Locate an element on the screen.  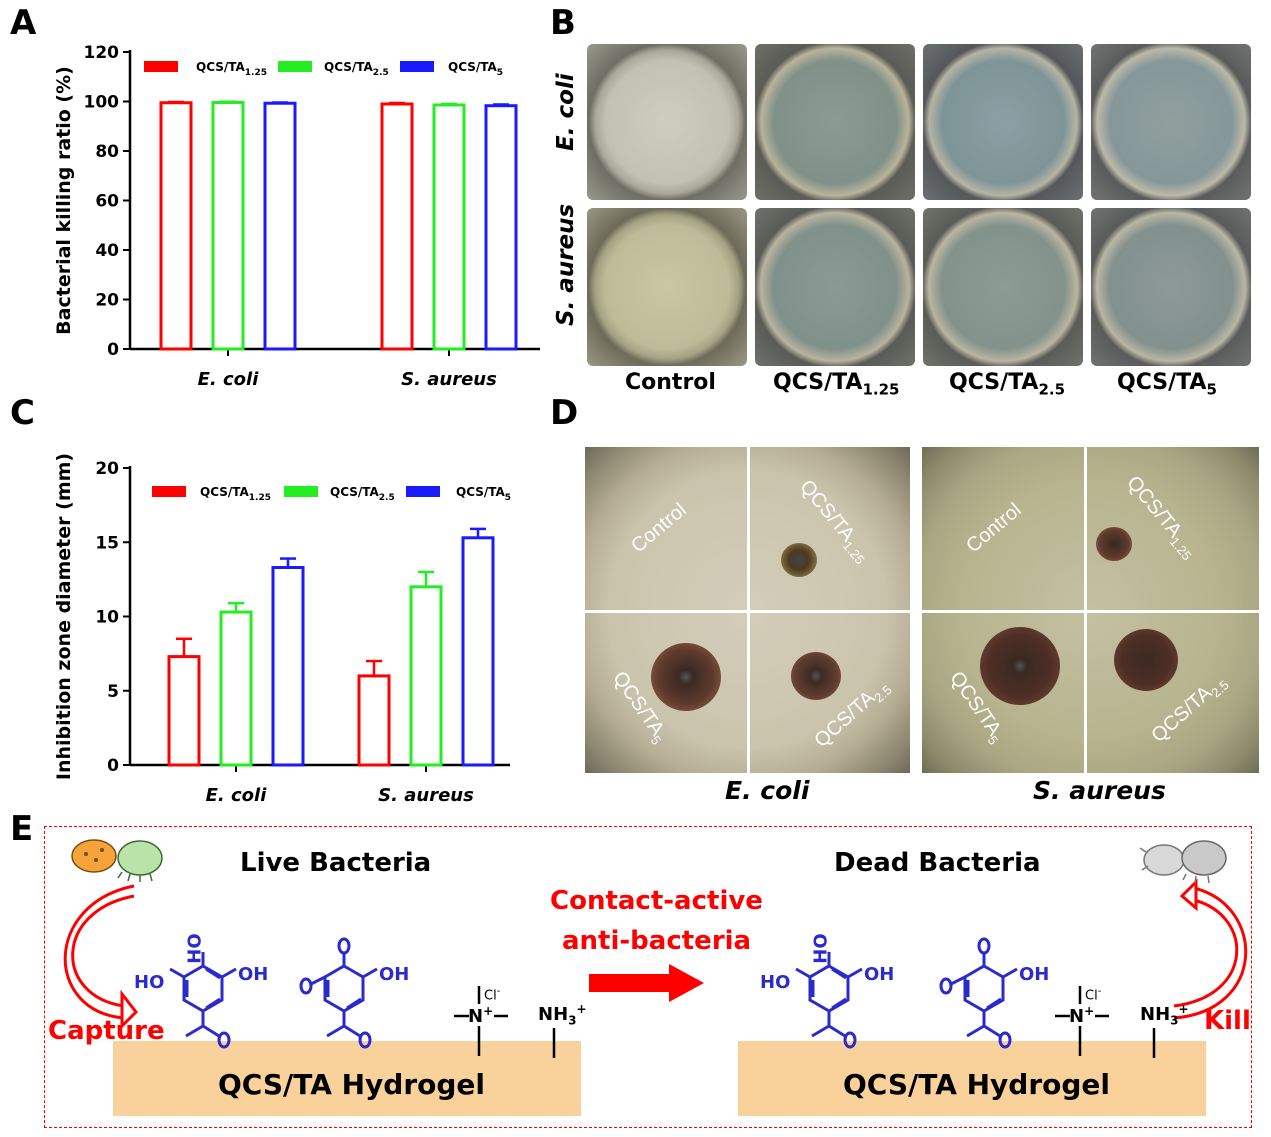
atom-oh-quinone-right: OH is located at coordinates (1034, 974).